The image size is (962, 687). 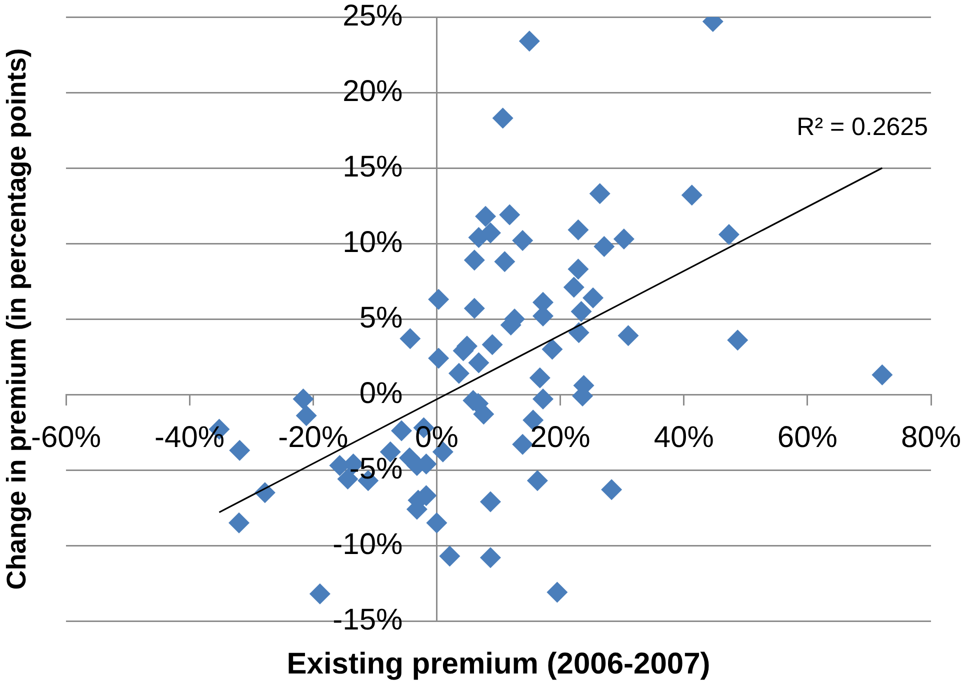 I want to click on y-tick-label: 5%, so click(x=381, y=317).